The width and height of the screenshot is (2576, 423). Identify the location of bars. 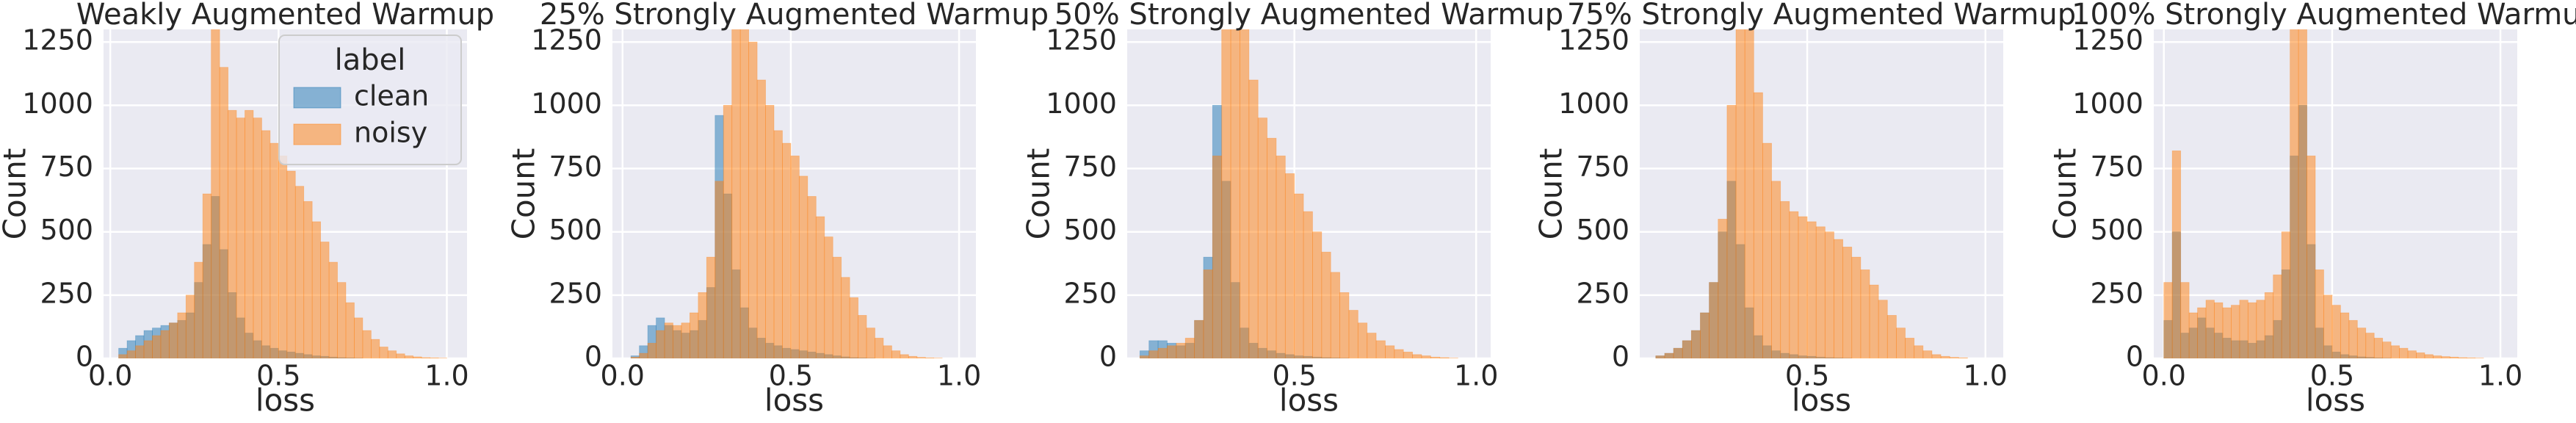
(282, 193).